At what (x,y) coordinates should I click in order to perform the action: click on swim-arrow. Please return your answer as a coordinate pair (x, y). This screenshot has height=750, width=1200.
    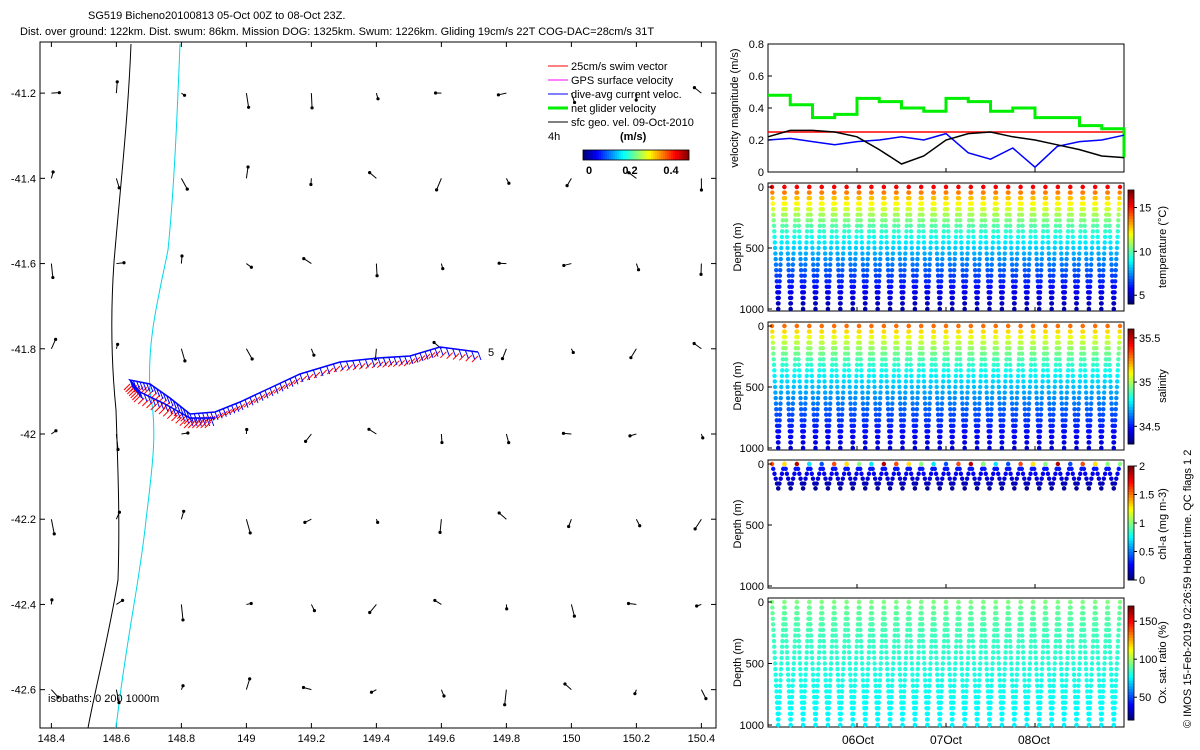
    Looking at the image, I should click on (237, 409).